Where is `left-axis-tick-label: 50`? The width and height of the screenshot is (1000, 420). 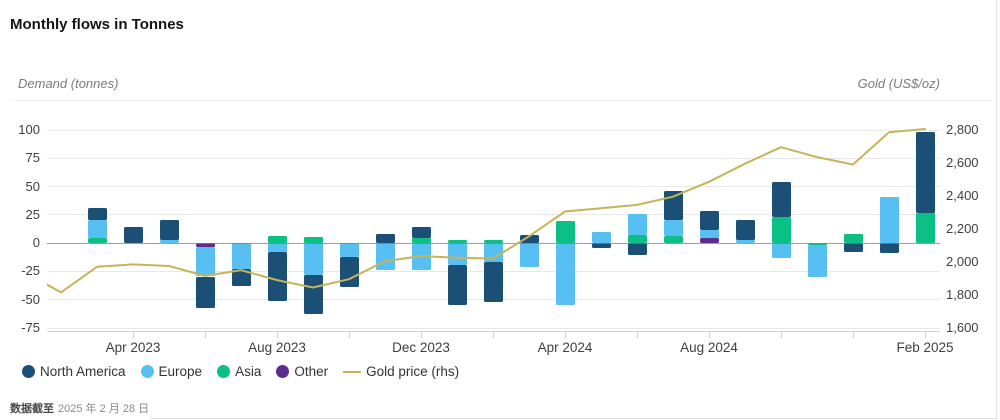
left-axis-tick-label: 50 is located at coordinates (32, 186).